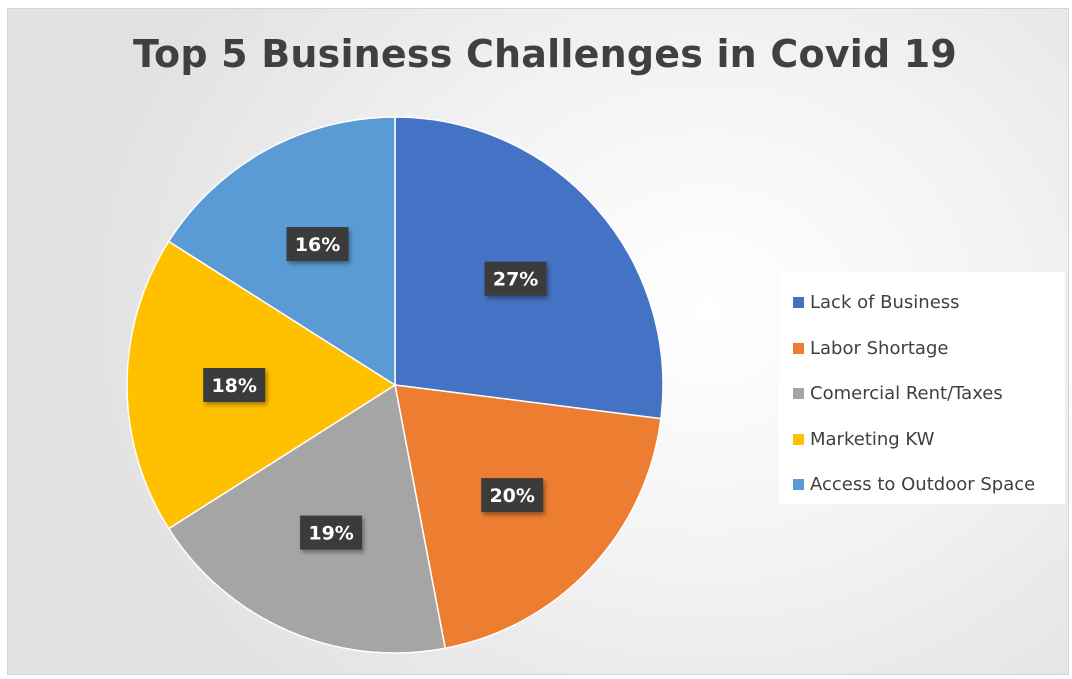 The height and width of the screenshot is (679, 1072). I want to click on legend-label: Labor Shortage, so click(879, 348).